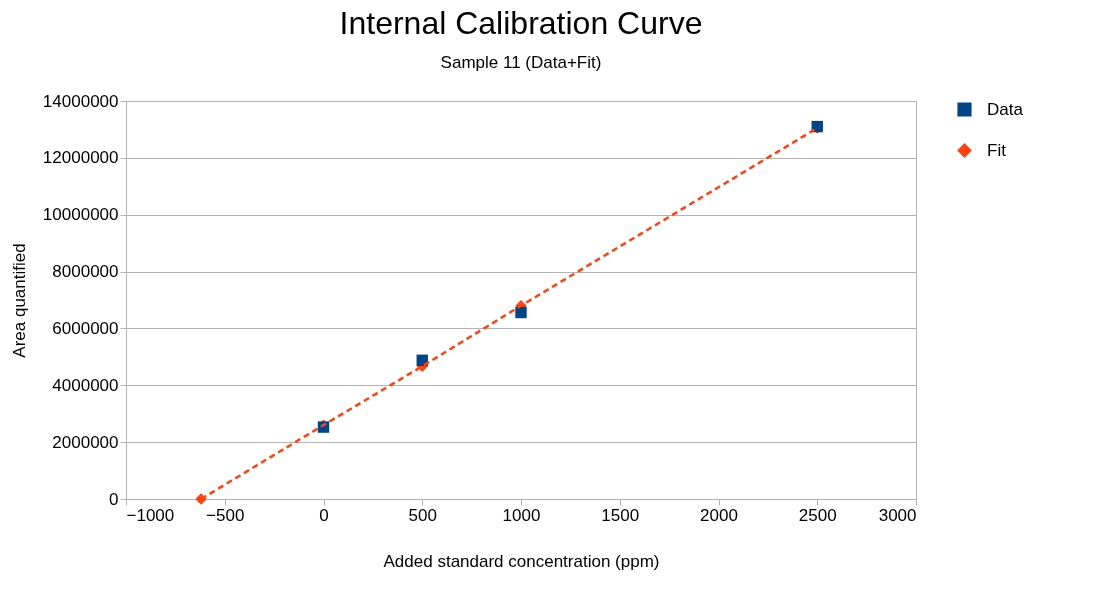 The height and width of the screenshot is (615, 1104). Describe the element at coordinates (521, 515) in the screenshot. I see `x-tick-label: 1000` at that location.